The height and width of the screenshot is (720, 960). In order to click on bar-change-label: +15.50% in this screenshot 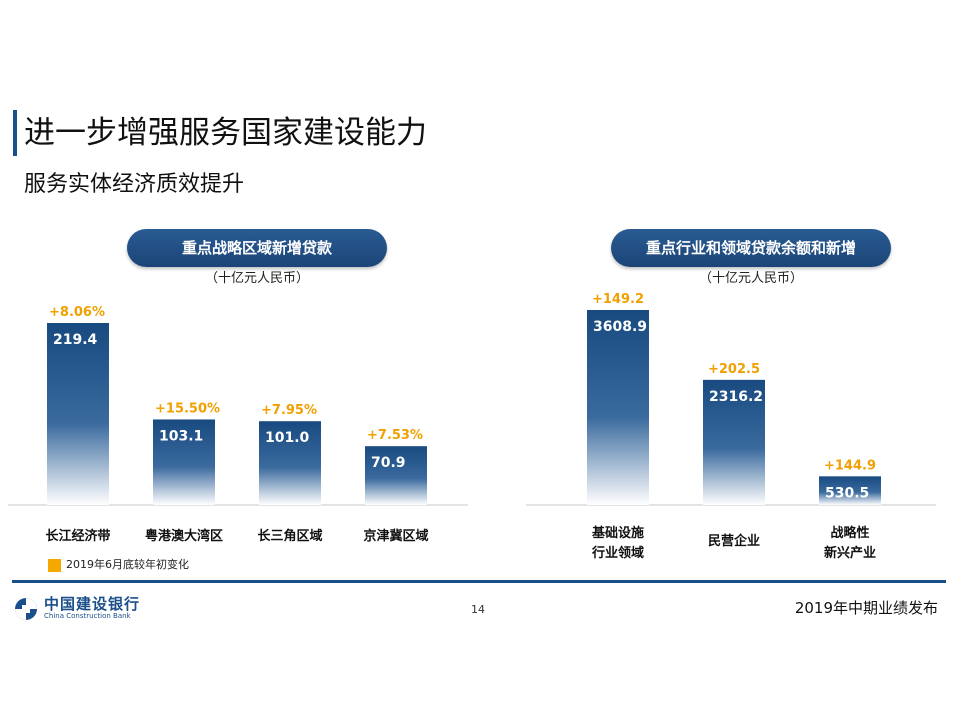, I will do `click(187, 408)`.